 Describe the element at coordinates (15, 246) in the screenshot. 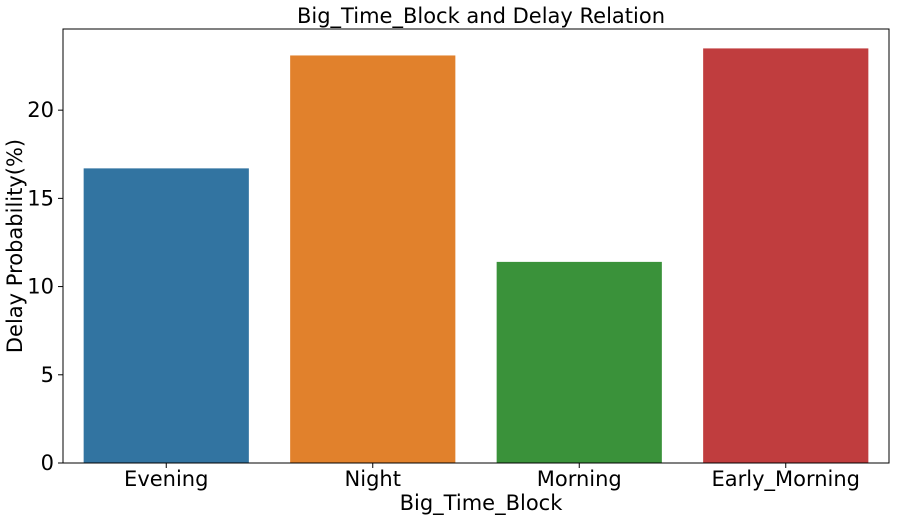

I see `y-axis-label: Delay Probability(%)` at that location.